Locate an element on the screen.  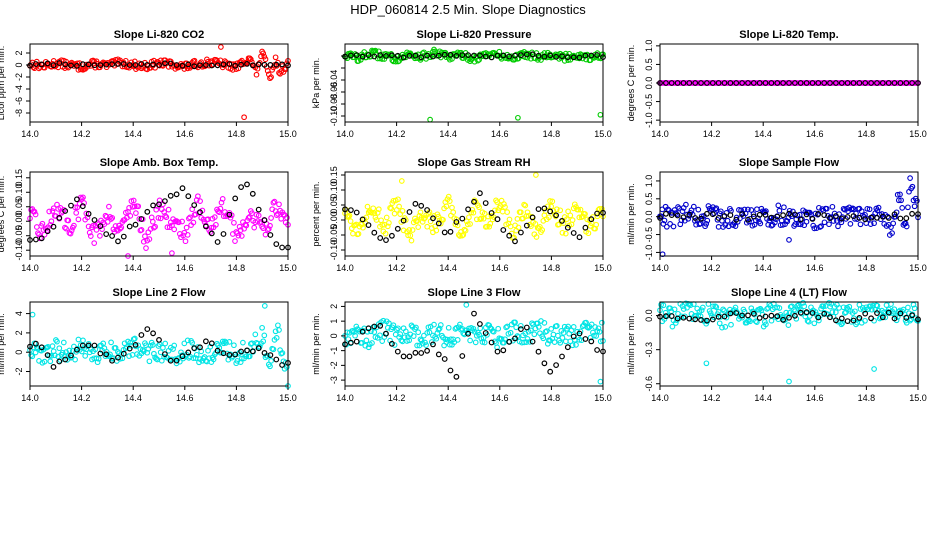
y-tick-label: -1 is located at coordinates (334, 351).